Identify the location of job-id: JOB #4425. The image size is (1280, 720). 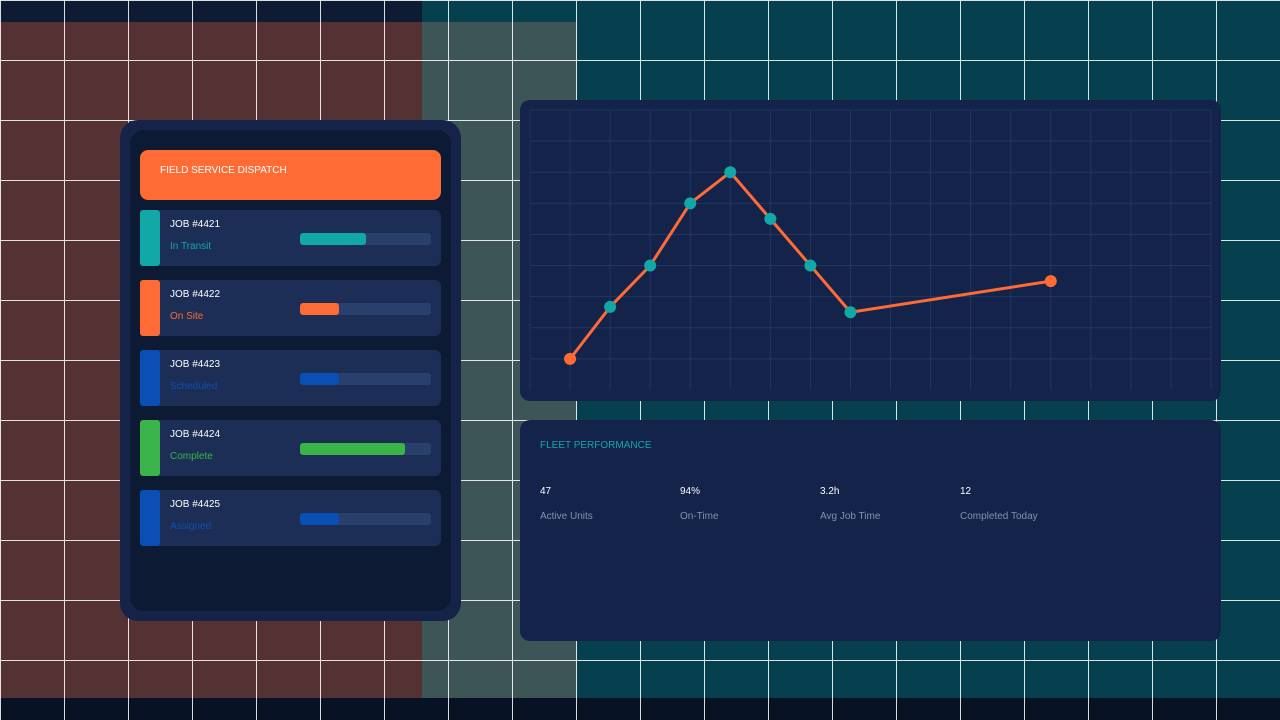
(195, 504).